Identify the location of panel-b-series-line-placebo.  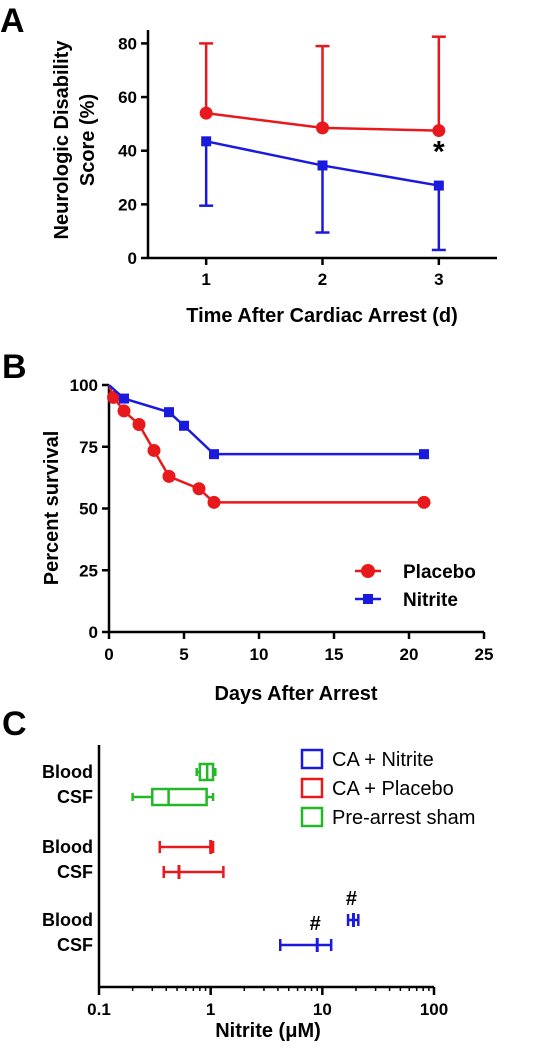
(265, 444).